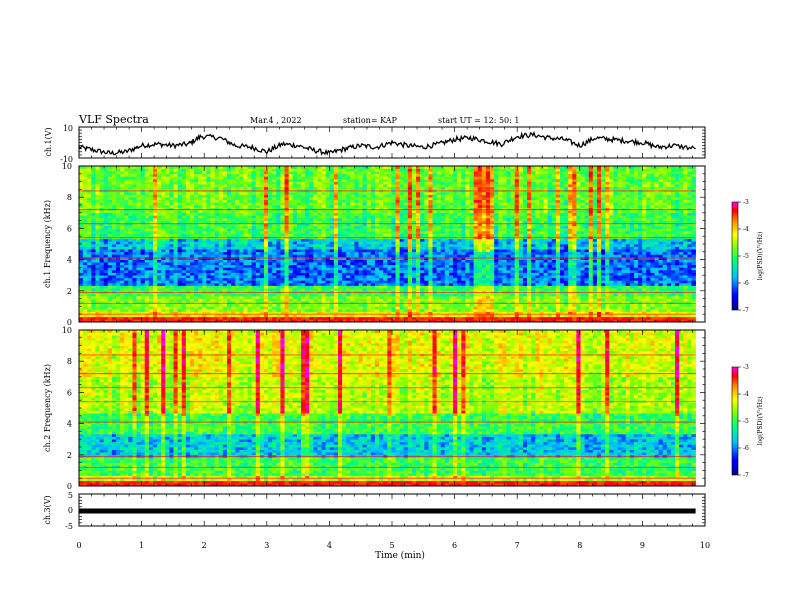 The image size is (792, 612). Describe the element at coordinates (760, 421) in the screenshot. I see `ch2-colorbar-label: log(PSD)(V²/Hz)` at that location.